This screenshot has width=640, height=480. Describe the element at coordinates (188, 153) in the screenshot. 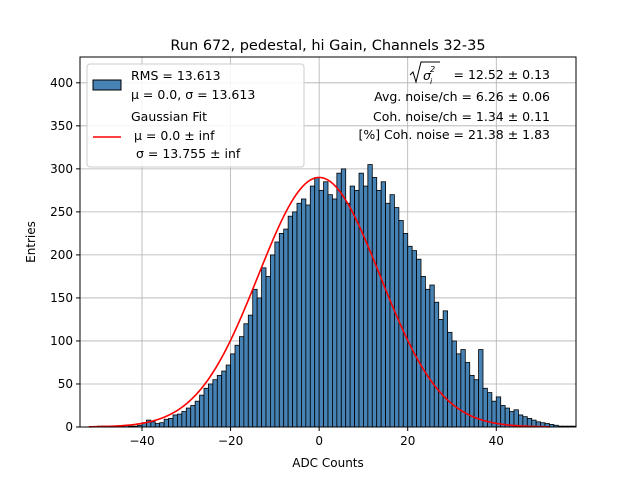

I see `legend-fit-sigma: σ = 13.755 ± inf` at that location.